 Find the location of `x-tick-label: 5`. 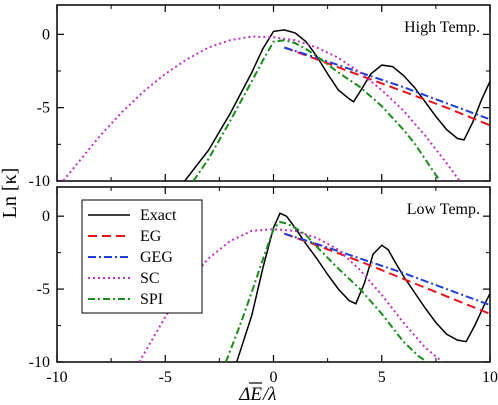

x-tick-label: 5 is located at coordinates (382, 377).